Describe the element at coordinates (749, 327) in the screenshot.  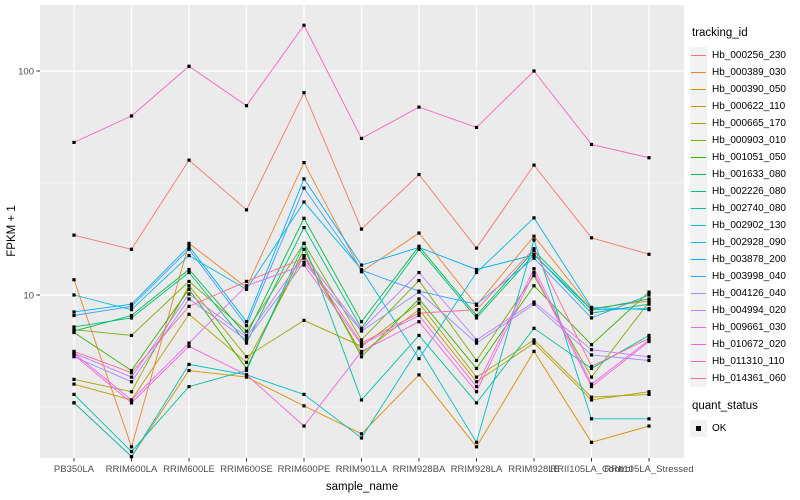
I see `legend-entry-label: Hb_009661_030` at that location.